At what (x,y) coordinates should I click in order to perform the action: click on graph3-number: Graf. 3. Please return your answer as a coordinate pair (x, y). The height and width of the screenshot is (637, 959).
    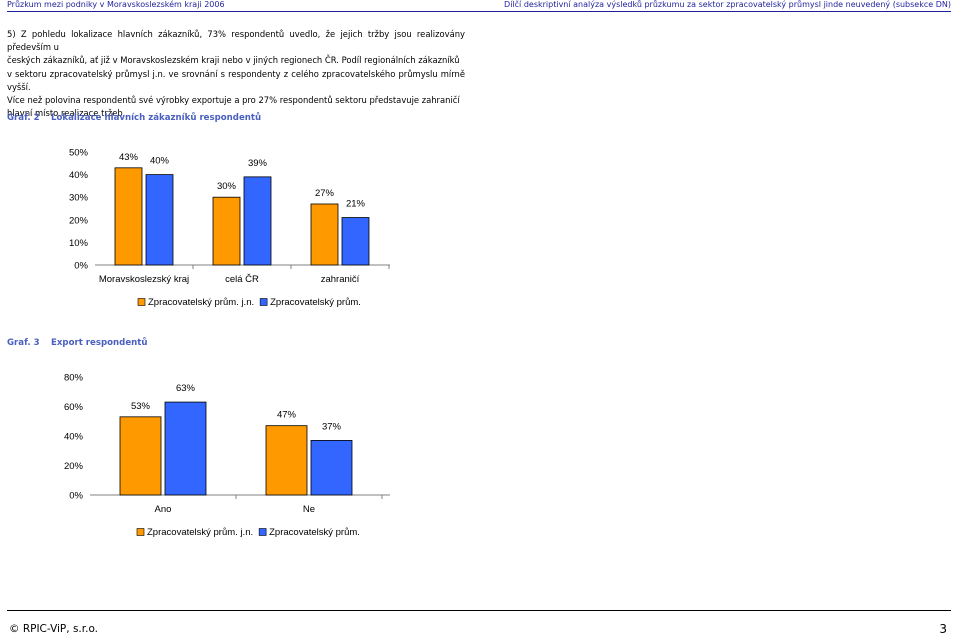
    Looking at the image, I should click on (23, 343).